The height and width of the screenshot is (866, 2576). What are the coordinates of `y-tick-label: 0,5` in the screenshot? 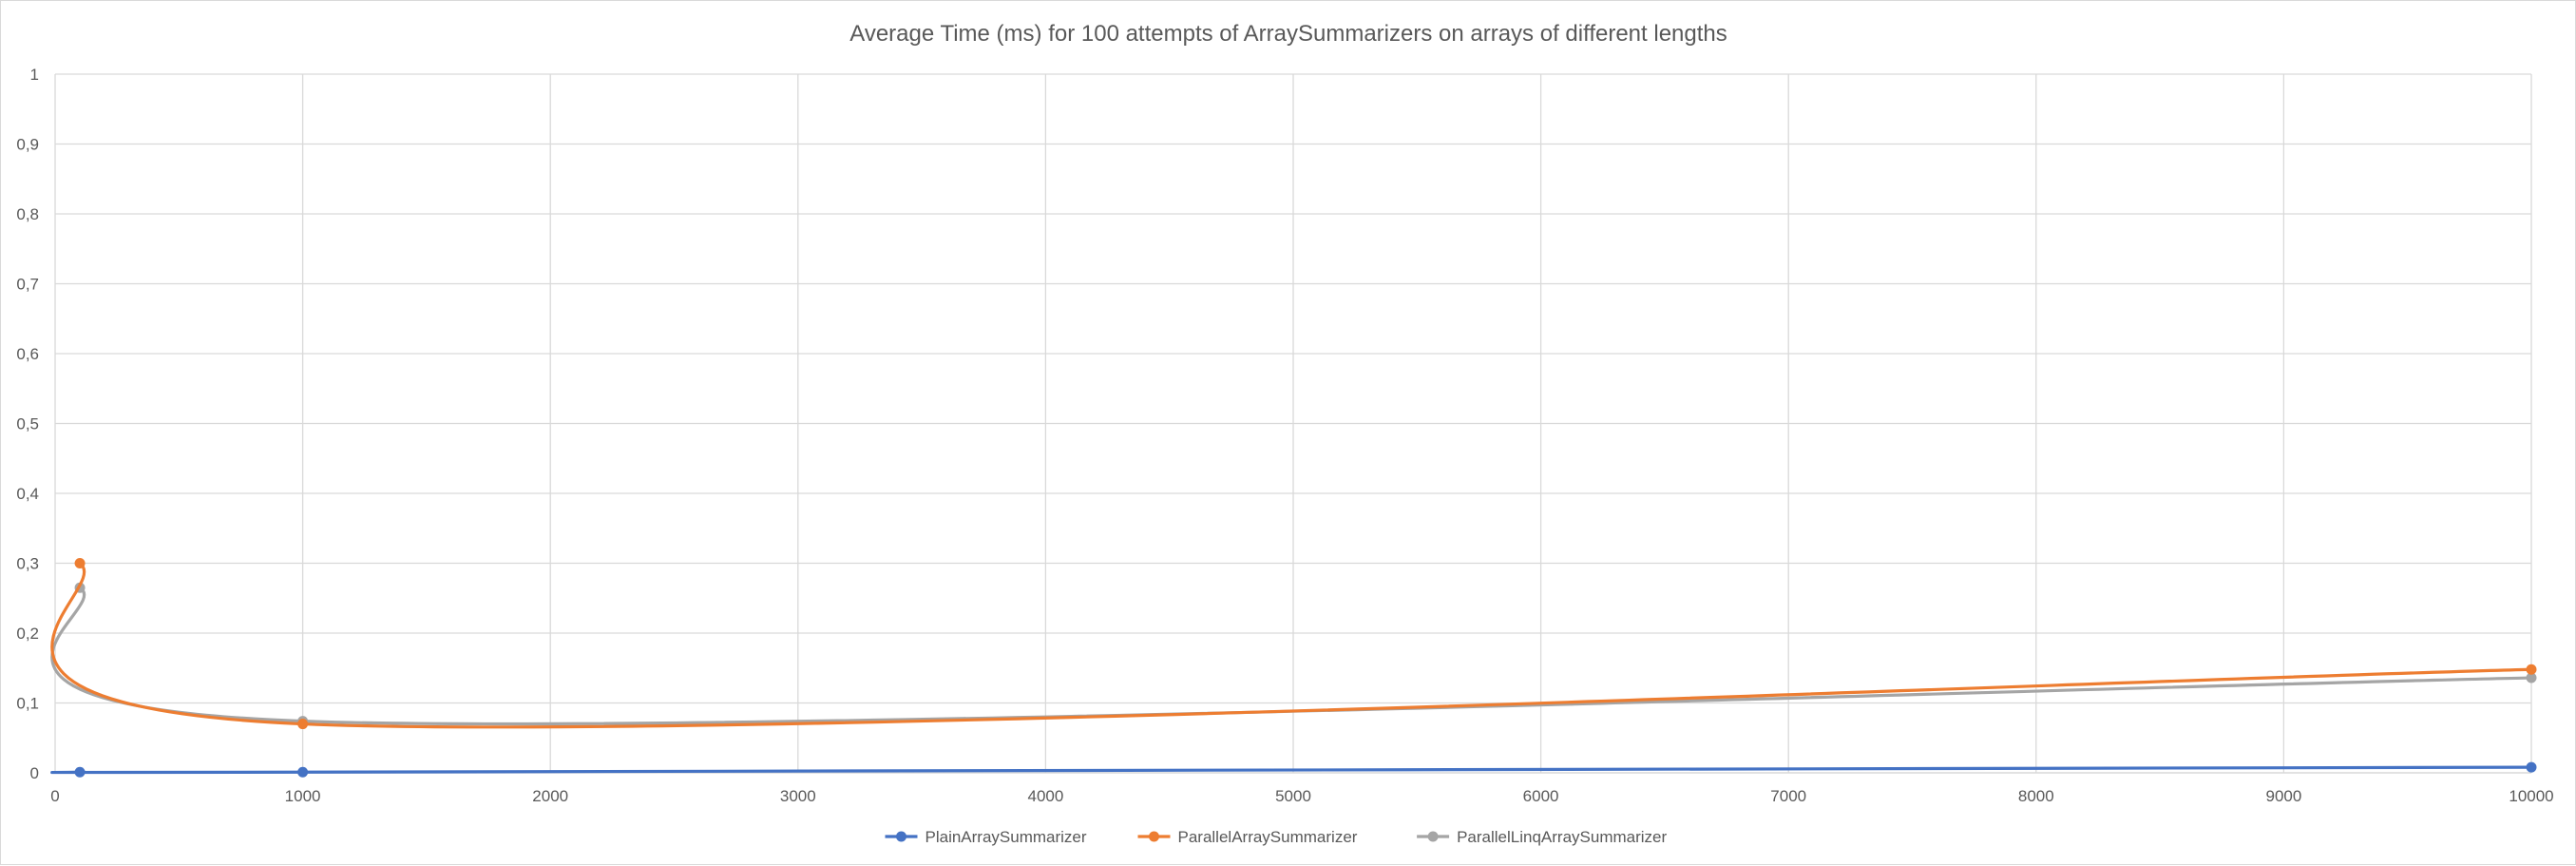 It's located at (27, 424).